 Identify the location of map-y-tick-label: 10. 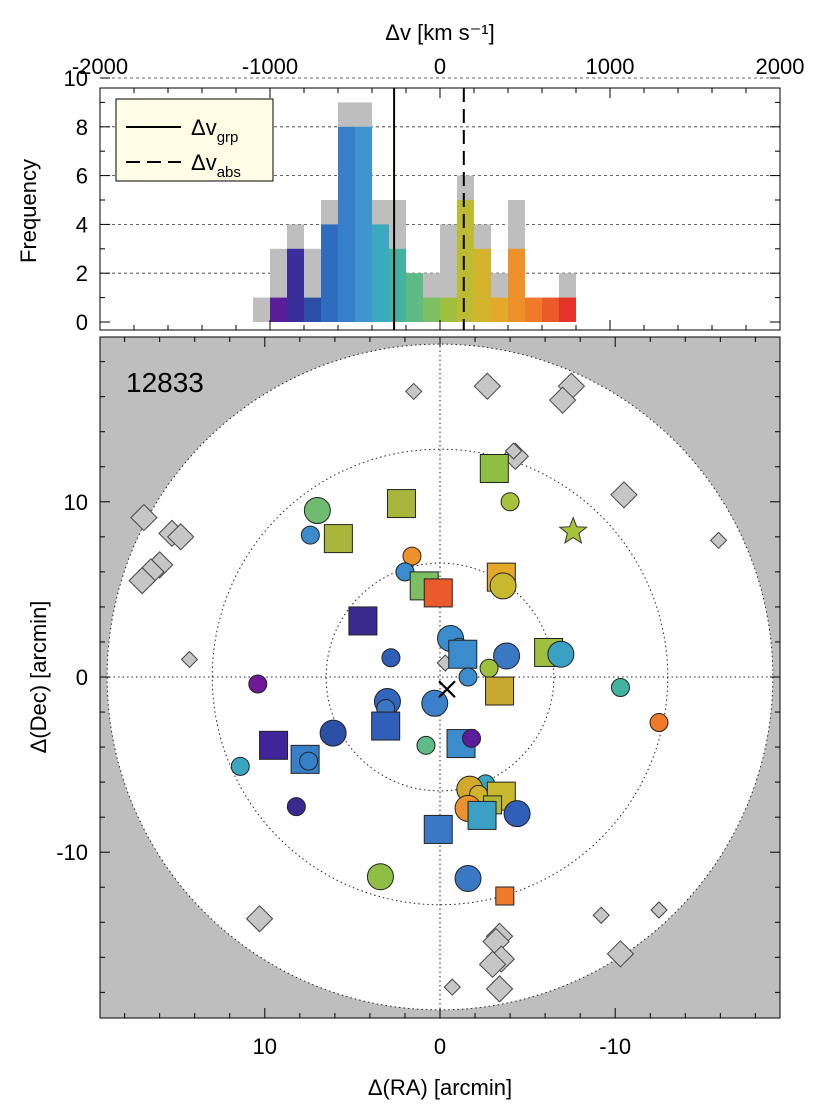
(76, 502).